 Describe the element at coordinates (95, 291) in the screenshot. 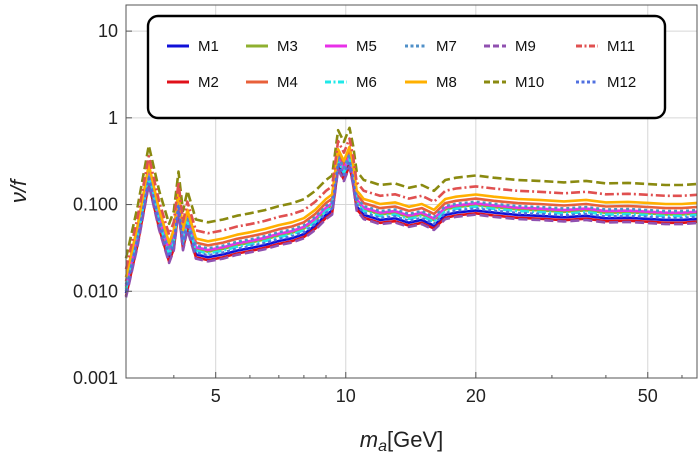

I see `y-tick-label: 0.010` at that location.